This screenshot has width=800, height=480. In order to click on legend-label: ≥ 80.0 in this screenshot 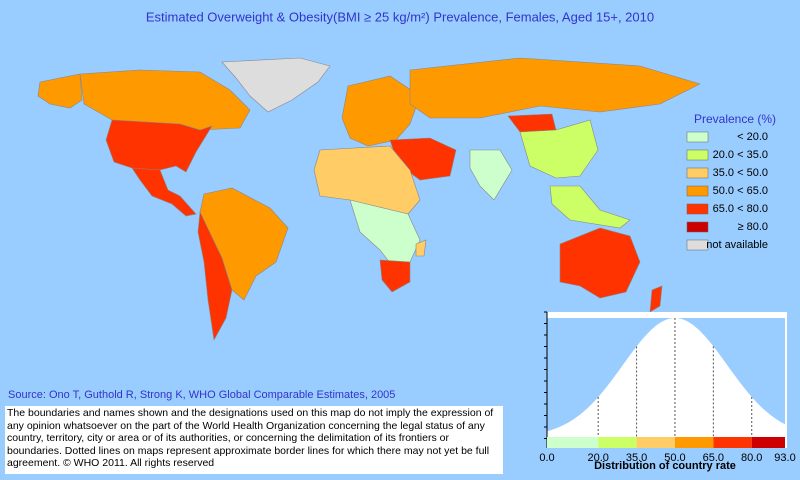, I will do `click(752, 227)`.